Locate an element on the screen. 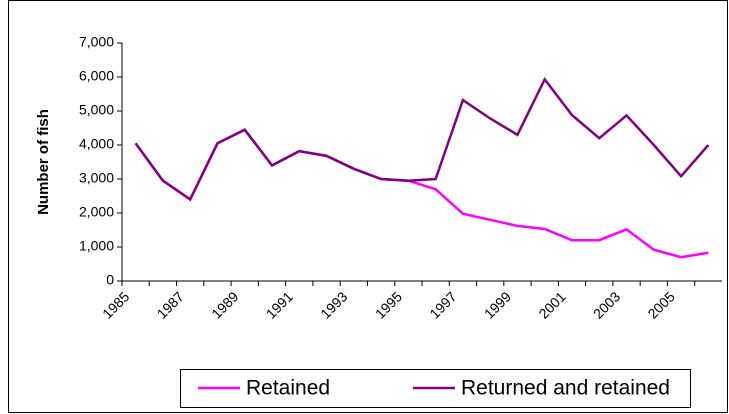 This screenshot has height=414, width=729. legend-label: Retained is located at coordinates (288, 388).